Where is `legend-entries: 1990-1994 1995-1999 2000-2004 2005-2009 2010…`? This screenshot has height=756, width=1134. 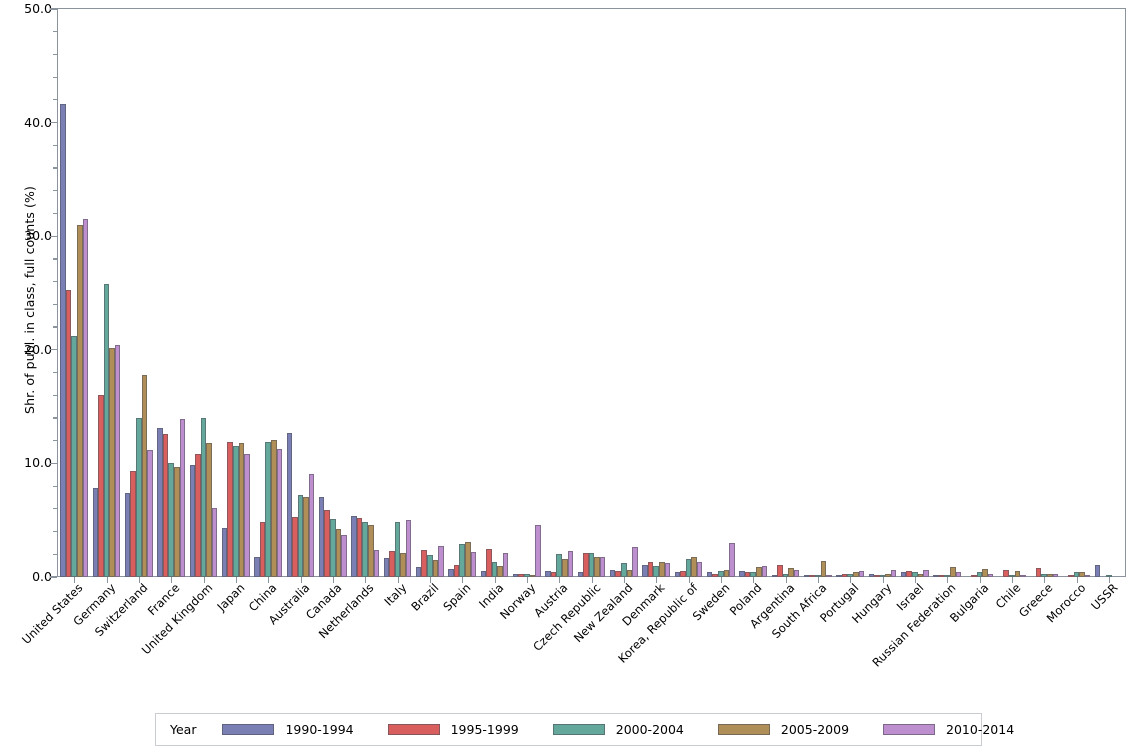
legend-entries: 1990-1994 1995-1999 2000-2004 2005-2009 2010… is located at coordinates (635, 729).